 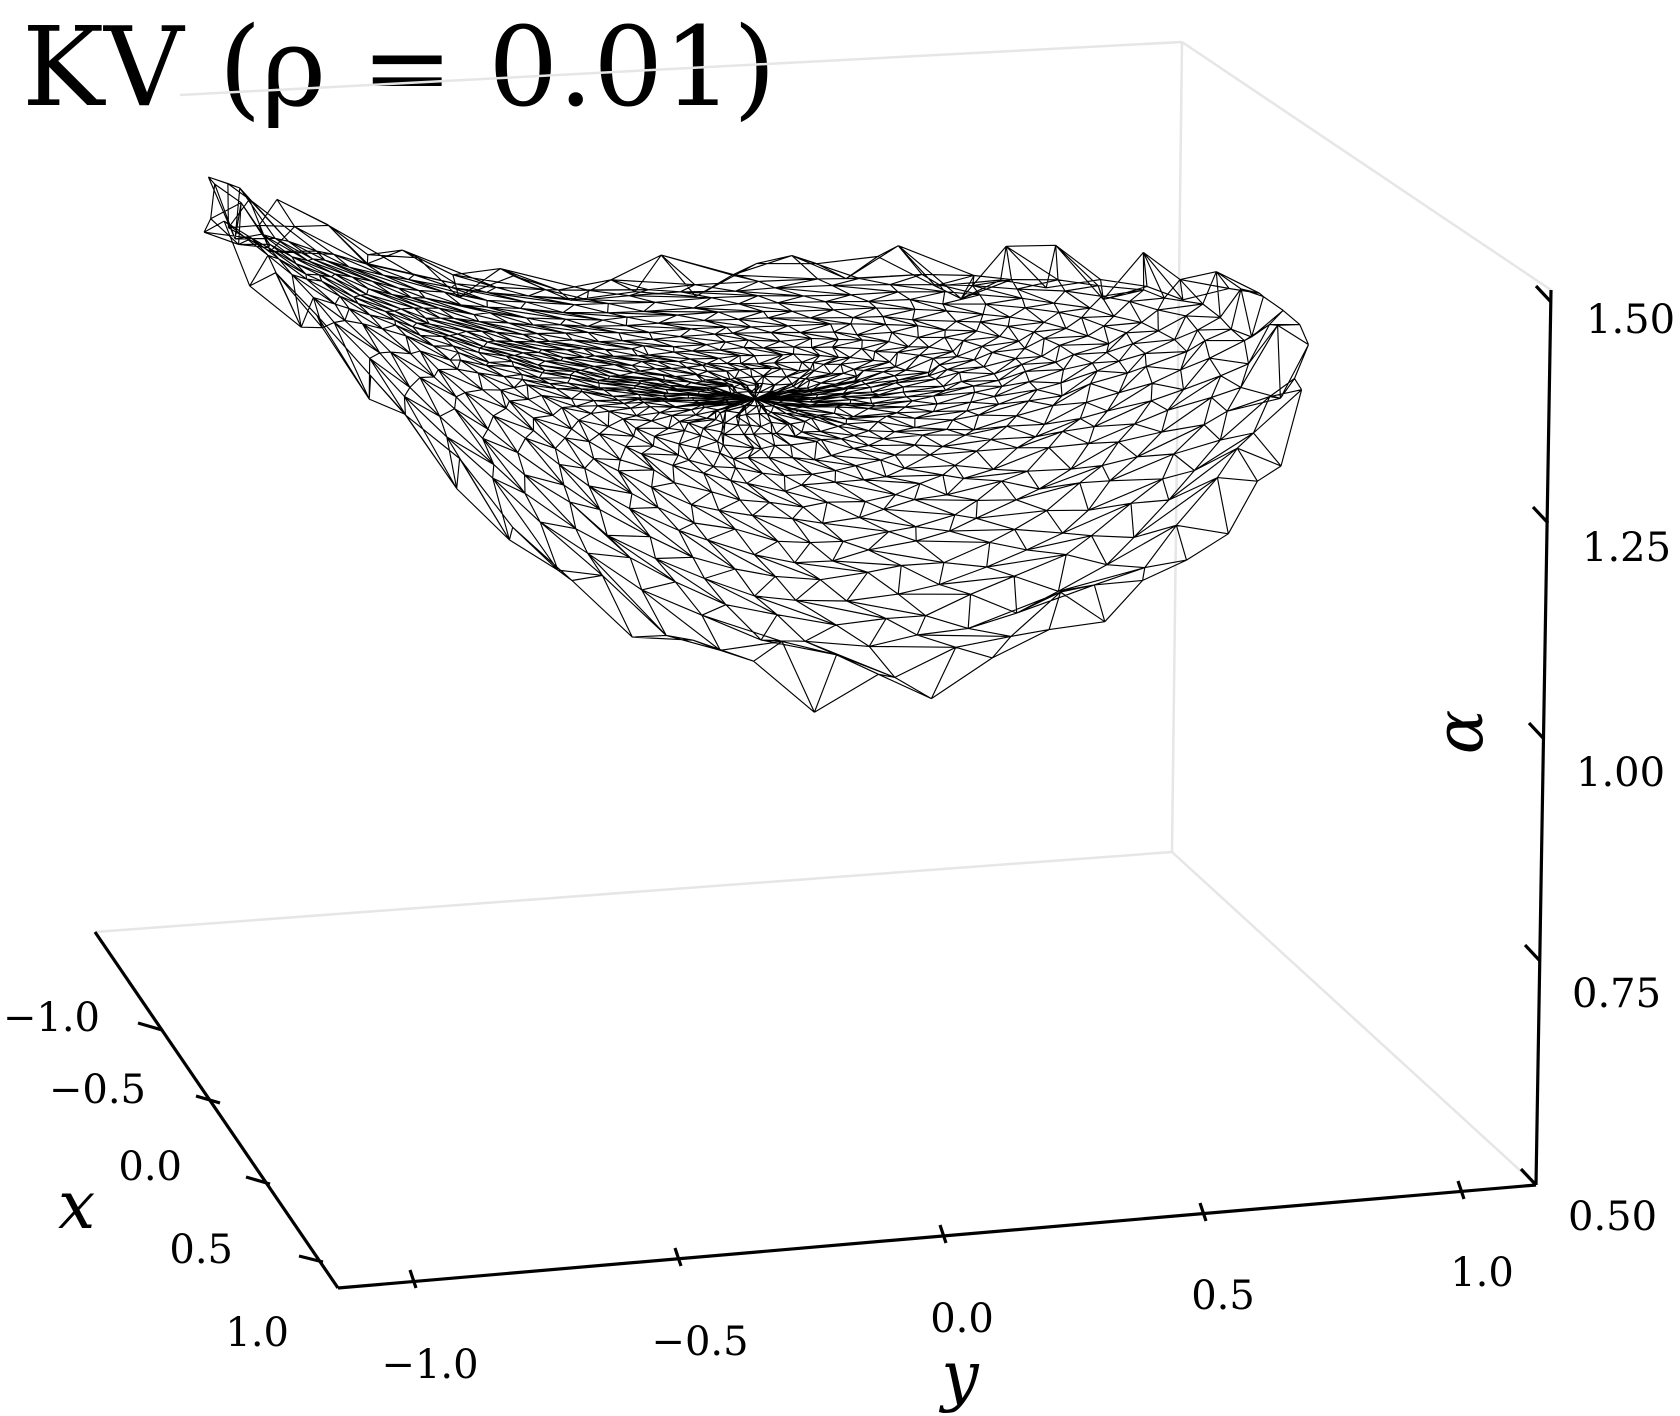 What do you see at coordinates (150, 1167) in the screenshot?
I see `x-tick-label: 0.0` at bounding box center [150, 1167].